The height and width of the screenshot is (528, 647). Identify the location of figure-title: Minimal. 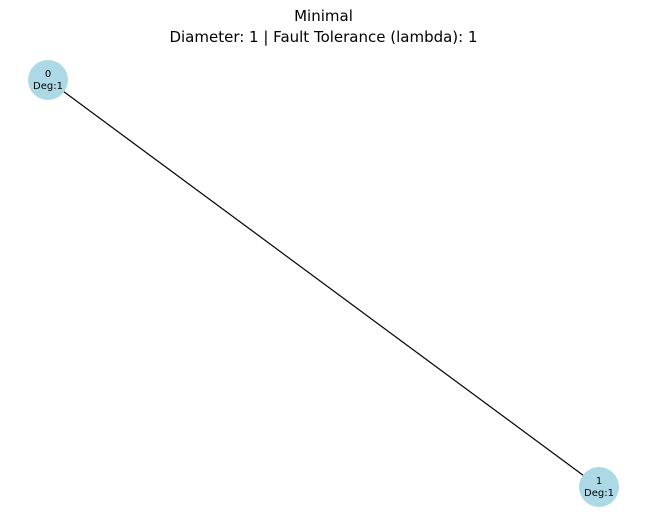
(323, 16).